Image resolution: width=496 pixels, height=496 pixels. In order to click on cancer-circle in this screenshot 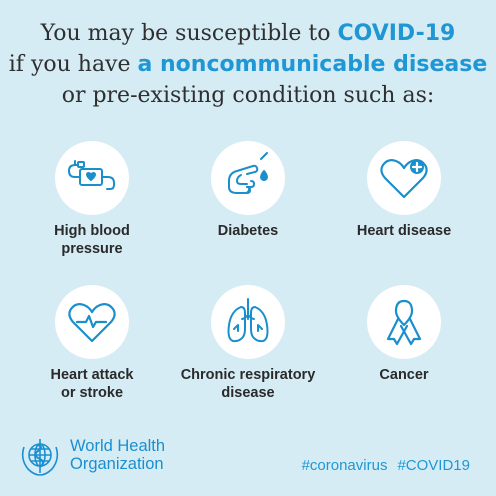, I will do `click(404, 322)`.